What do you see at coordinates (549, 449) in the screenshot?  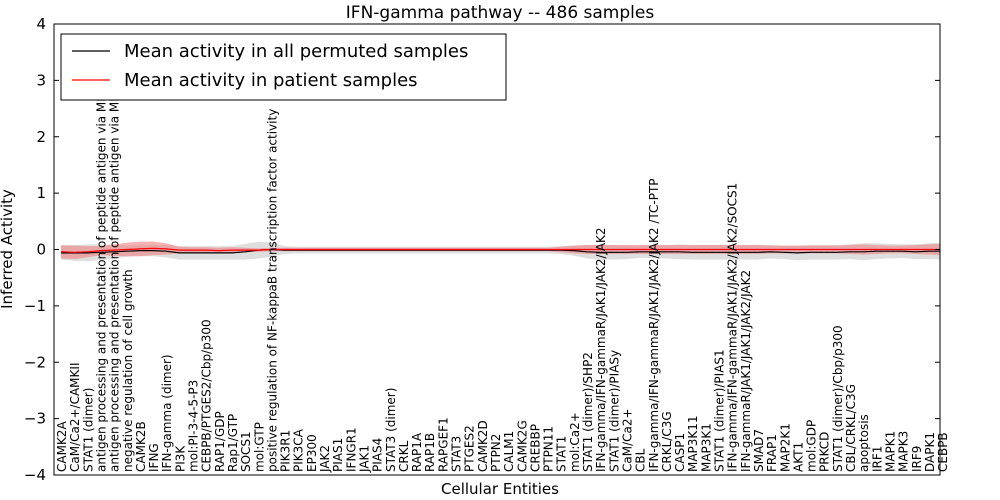 I see `category-label: PTPN11` at bounding box center [549, 449].